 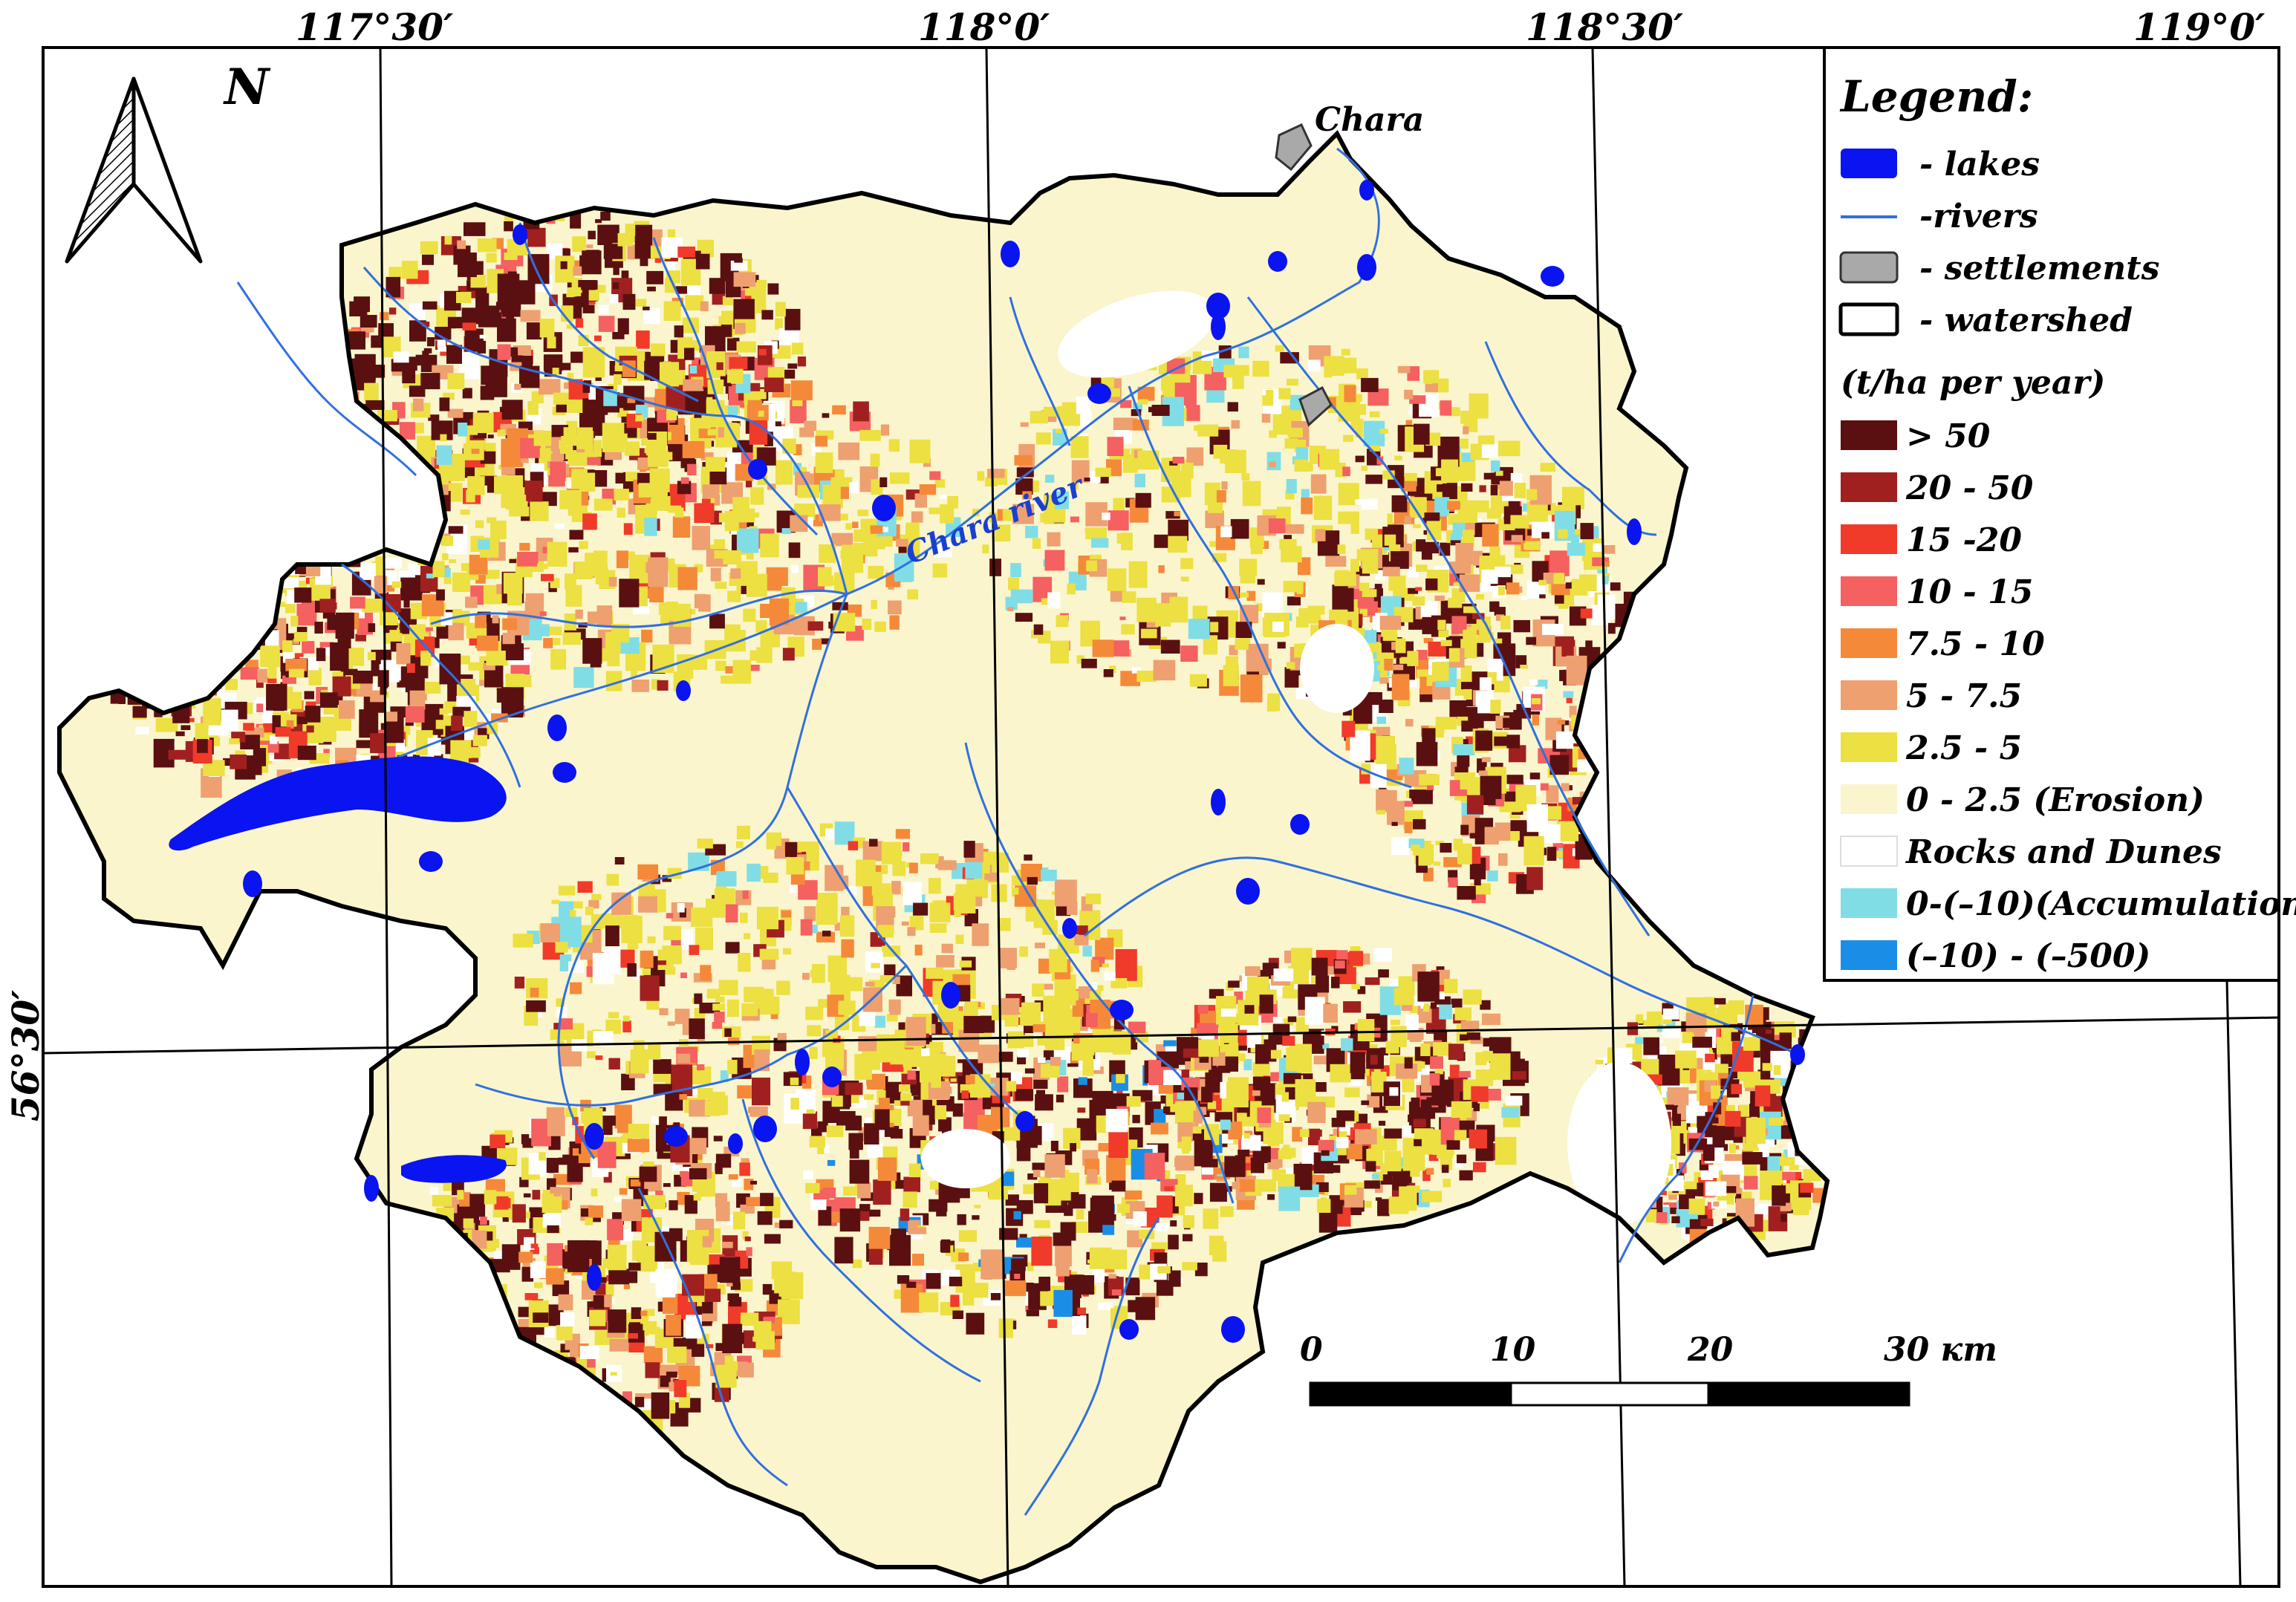 What do you see at coordinates (1868, 319) in the screenshot?
I see `legend-swatch-watershed` at bounding box center [1868, 319].